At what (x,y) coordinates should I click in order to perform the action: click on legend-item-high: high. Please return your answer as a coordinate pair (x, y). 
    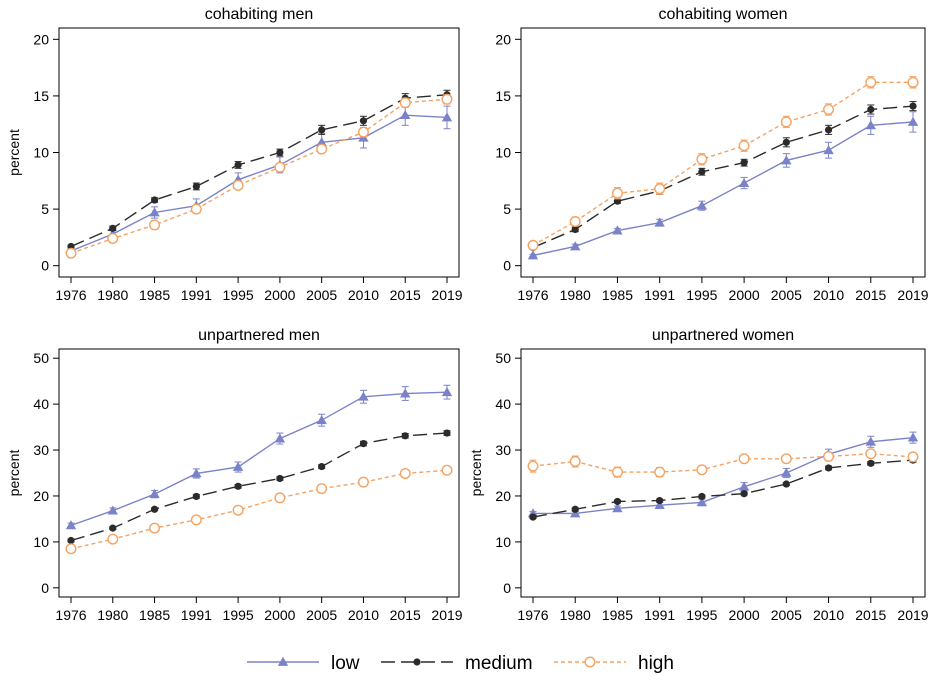
    Looking at the image, I should click on (614, 663).